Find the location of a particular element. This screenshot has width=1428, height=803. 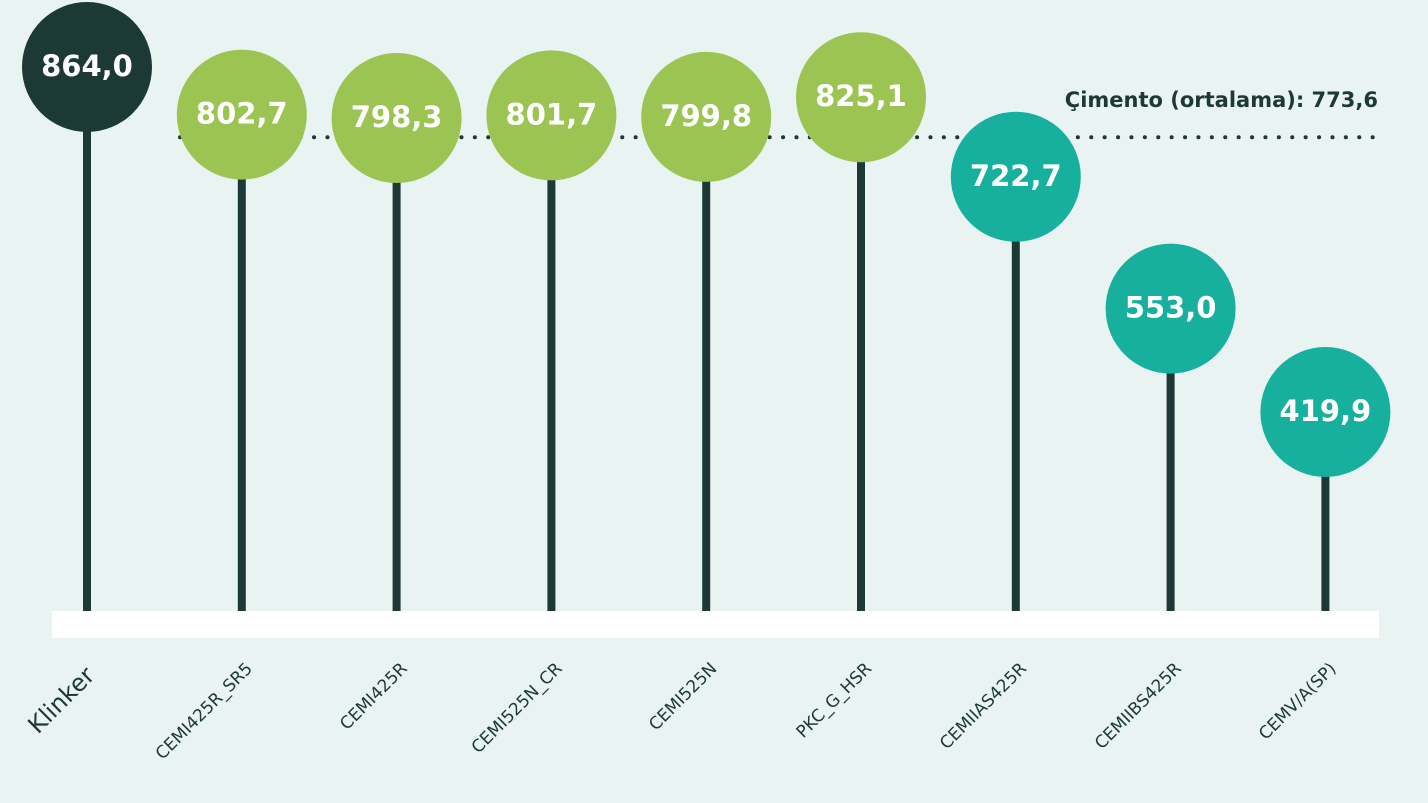

reference-label: Çimento (ortalama): 773,6 is located at coordinates (1221, 100).